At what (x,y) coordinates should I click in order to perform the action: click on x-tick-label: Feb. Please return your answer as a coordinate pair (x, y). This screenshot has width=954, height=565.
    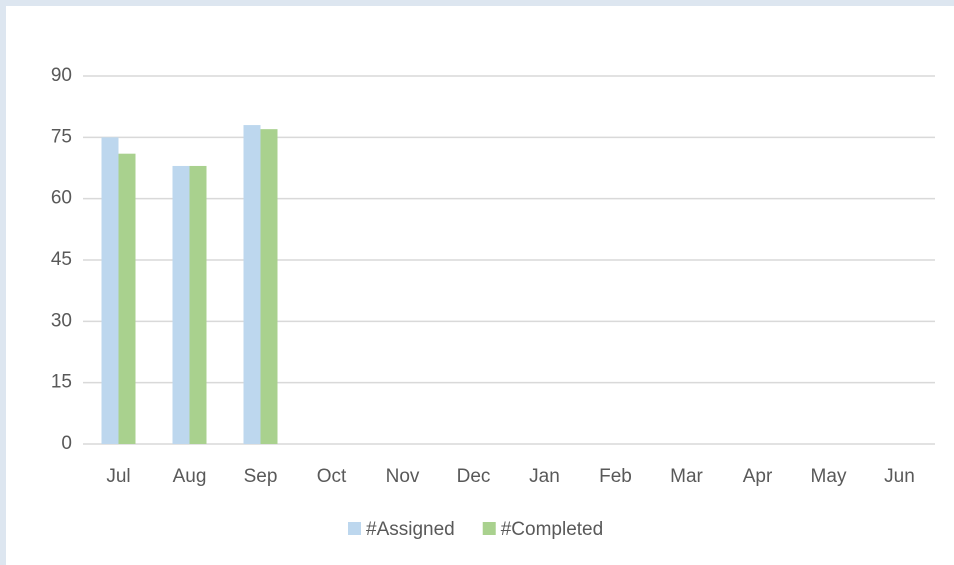
    Looking at the image, I should click on (615, 476).